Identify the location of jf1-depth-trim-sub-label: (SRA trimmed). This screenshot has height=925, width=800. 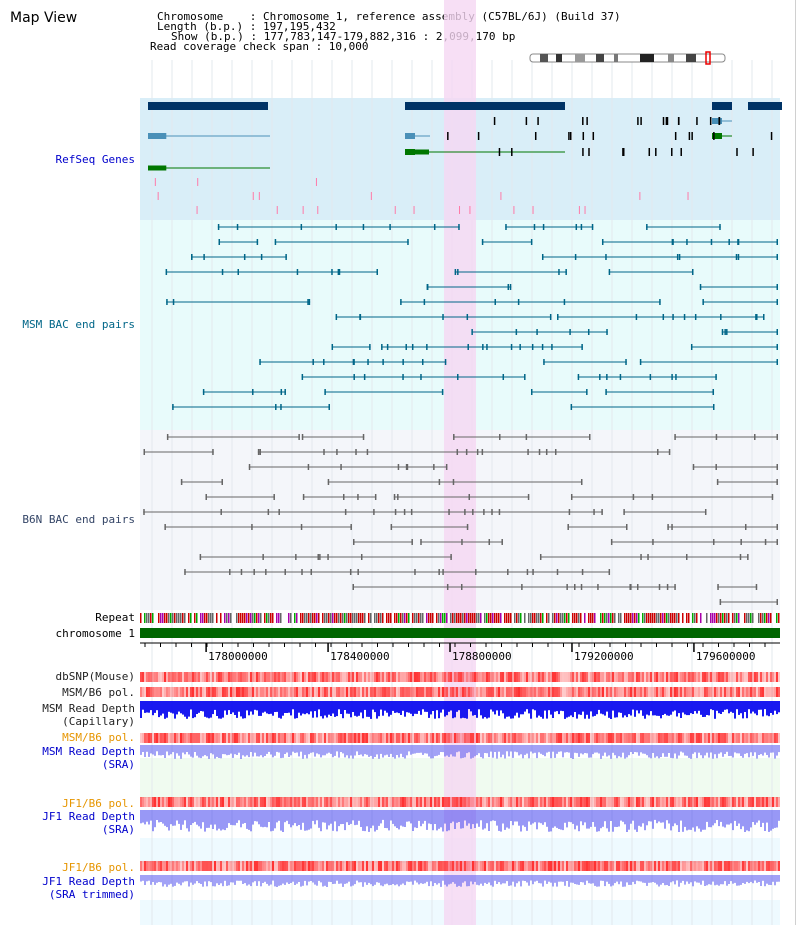
(91, 894).